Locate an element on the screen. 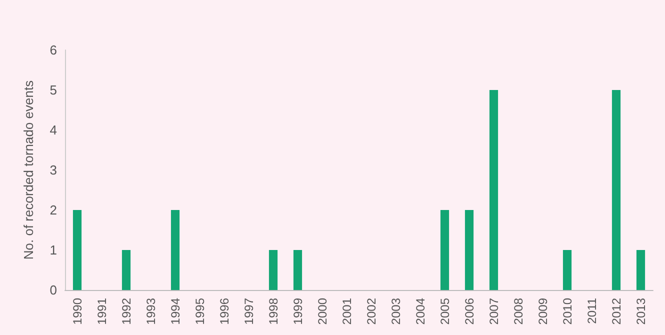 This screenshot has width=665, height=335. x-tick-label: 2009 is located at coordinates (543, 311).